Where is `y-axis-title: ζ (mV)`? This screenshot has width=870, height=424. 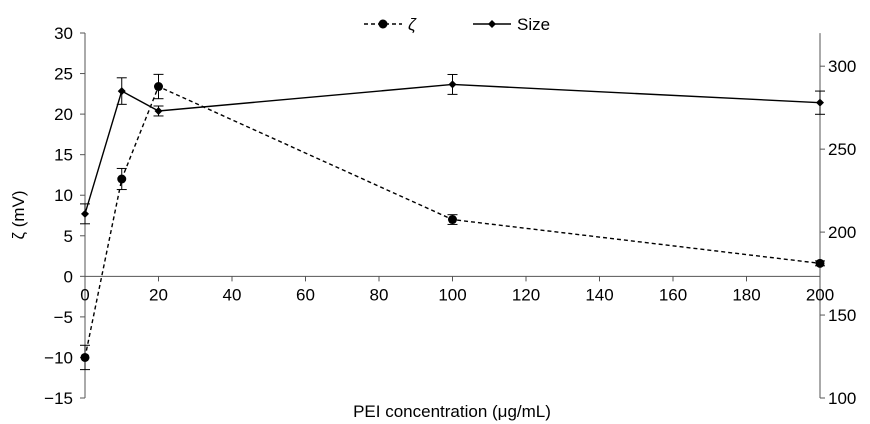 y-axis-title: ζ (mV) is located at coordinates (18, 214).